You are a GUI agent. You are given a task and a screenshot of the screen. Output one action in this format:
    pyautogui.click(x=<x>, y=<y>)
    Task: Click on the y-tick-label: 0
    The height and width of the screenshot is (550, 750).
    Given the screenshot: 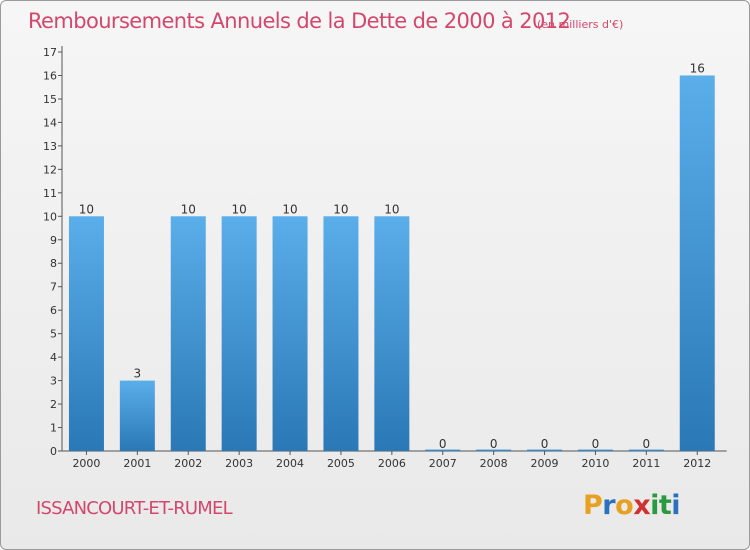 What is the action you would take?
    pyautogui.click(x=53, y=451)
    